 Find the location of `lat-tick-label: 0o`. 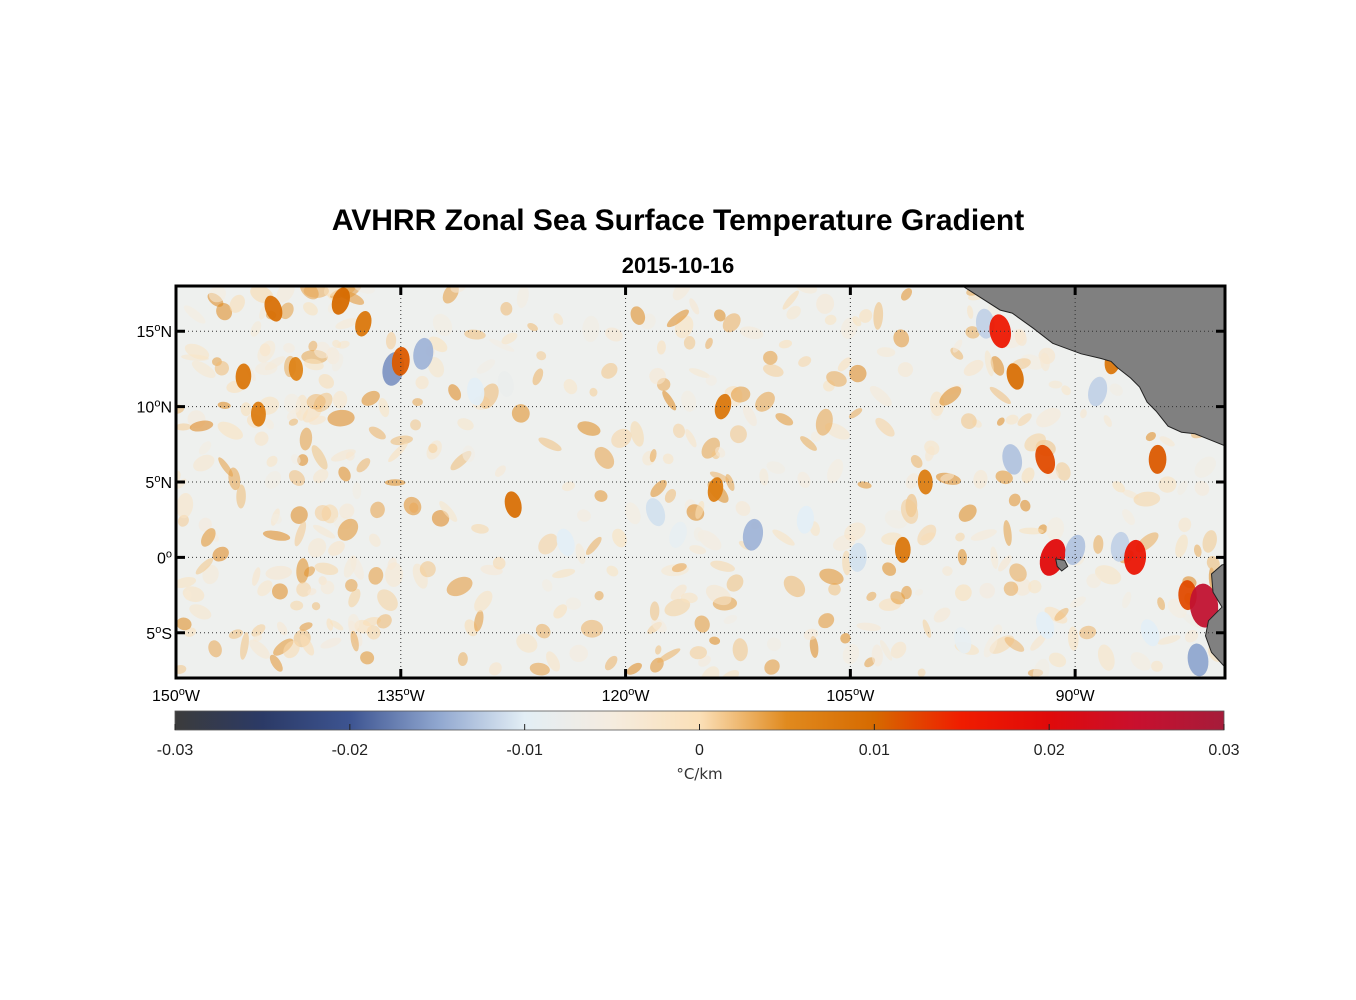

lat-tick-label: 0o is located at coordinates (164, 557).